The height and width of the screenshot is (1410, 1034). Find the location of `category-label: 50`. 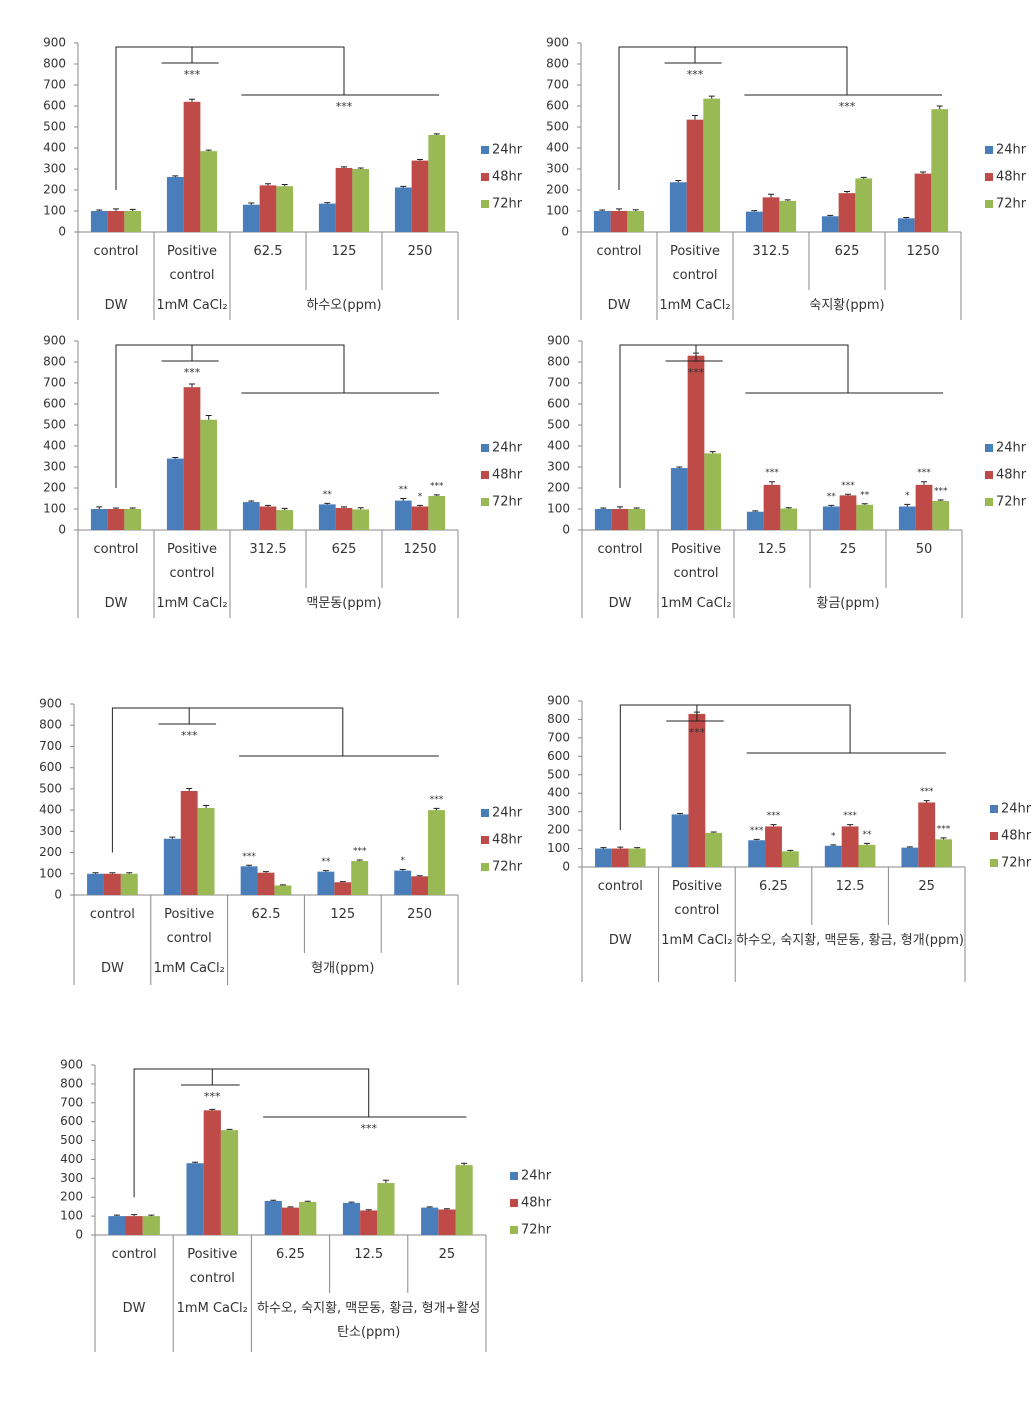

category-label: 50 is located at coordinates (924, 549).